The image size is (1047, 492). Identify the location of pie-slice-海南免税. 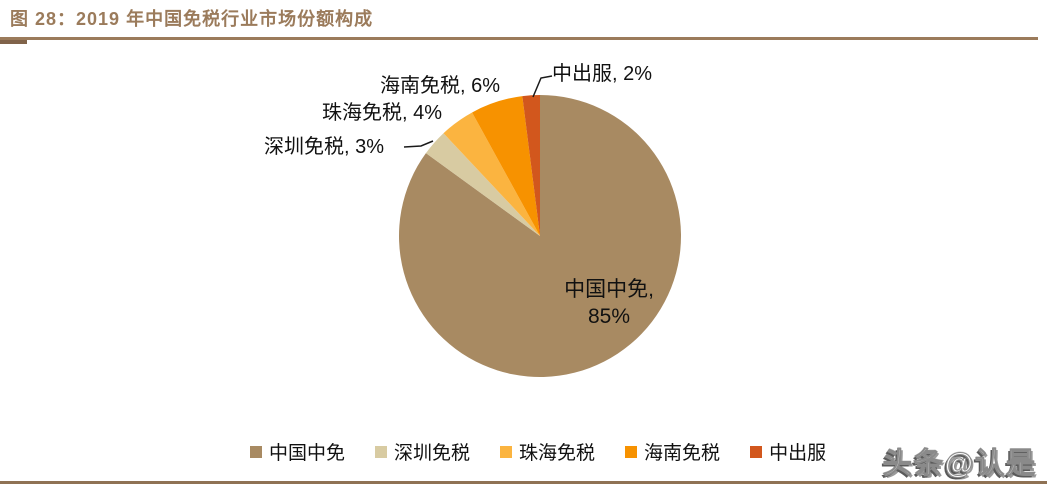
(506, 166).